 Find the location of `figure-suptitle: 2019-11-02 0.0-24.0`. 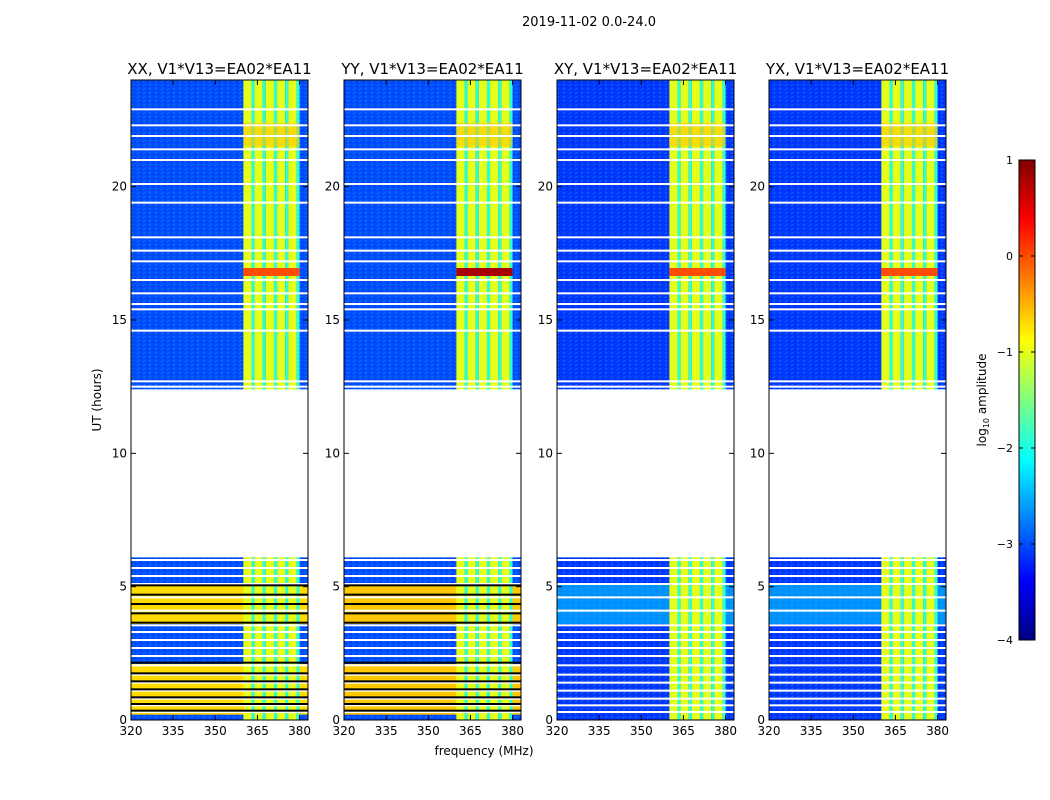

figure-suptitle: 2019-11-02 0.0-24.0 is located at coordinates (589, 22).